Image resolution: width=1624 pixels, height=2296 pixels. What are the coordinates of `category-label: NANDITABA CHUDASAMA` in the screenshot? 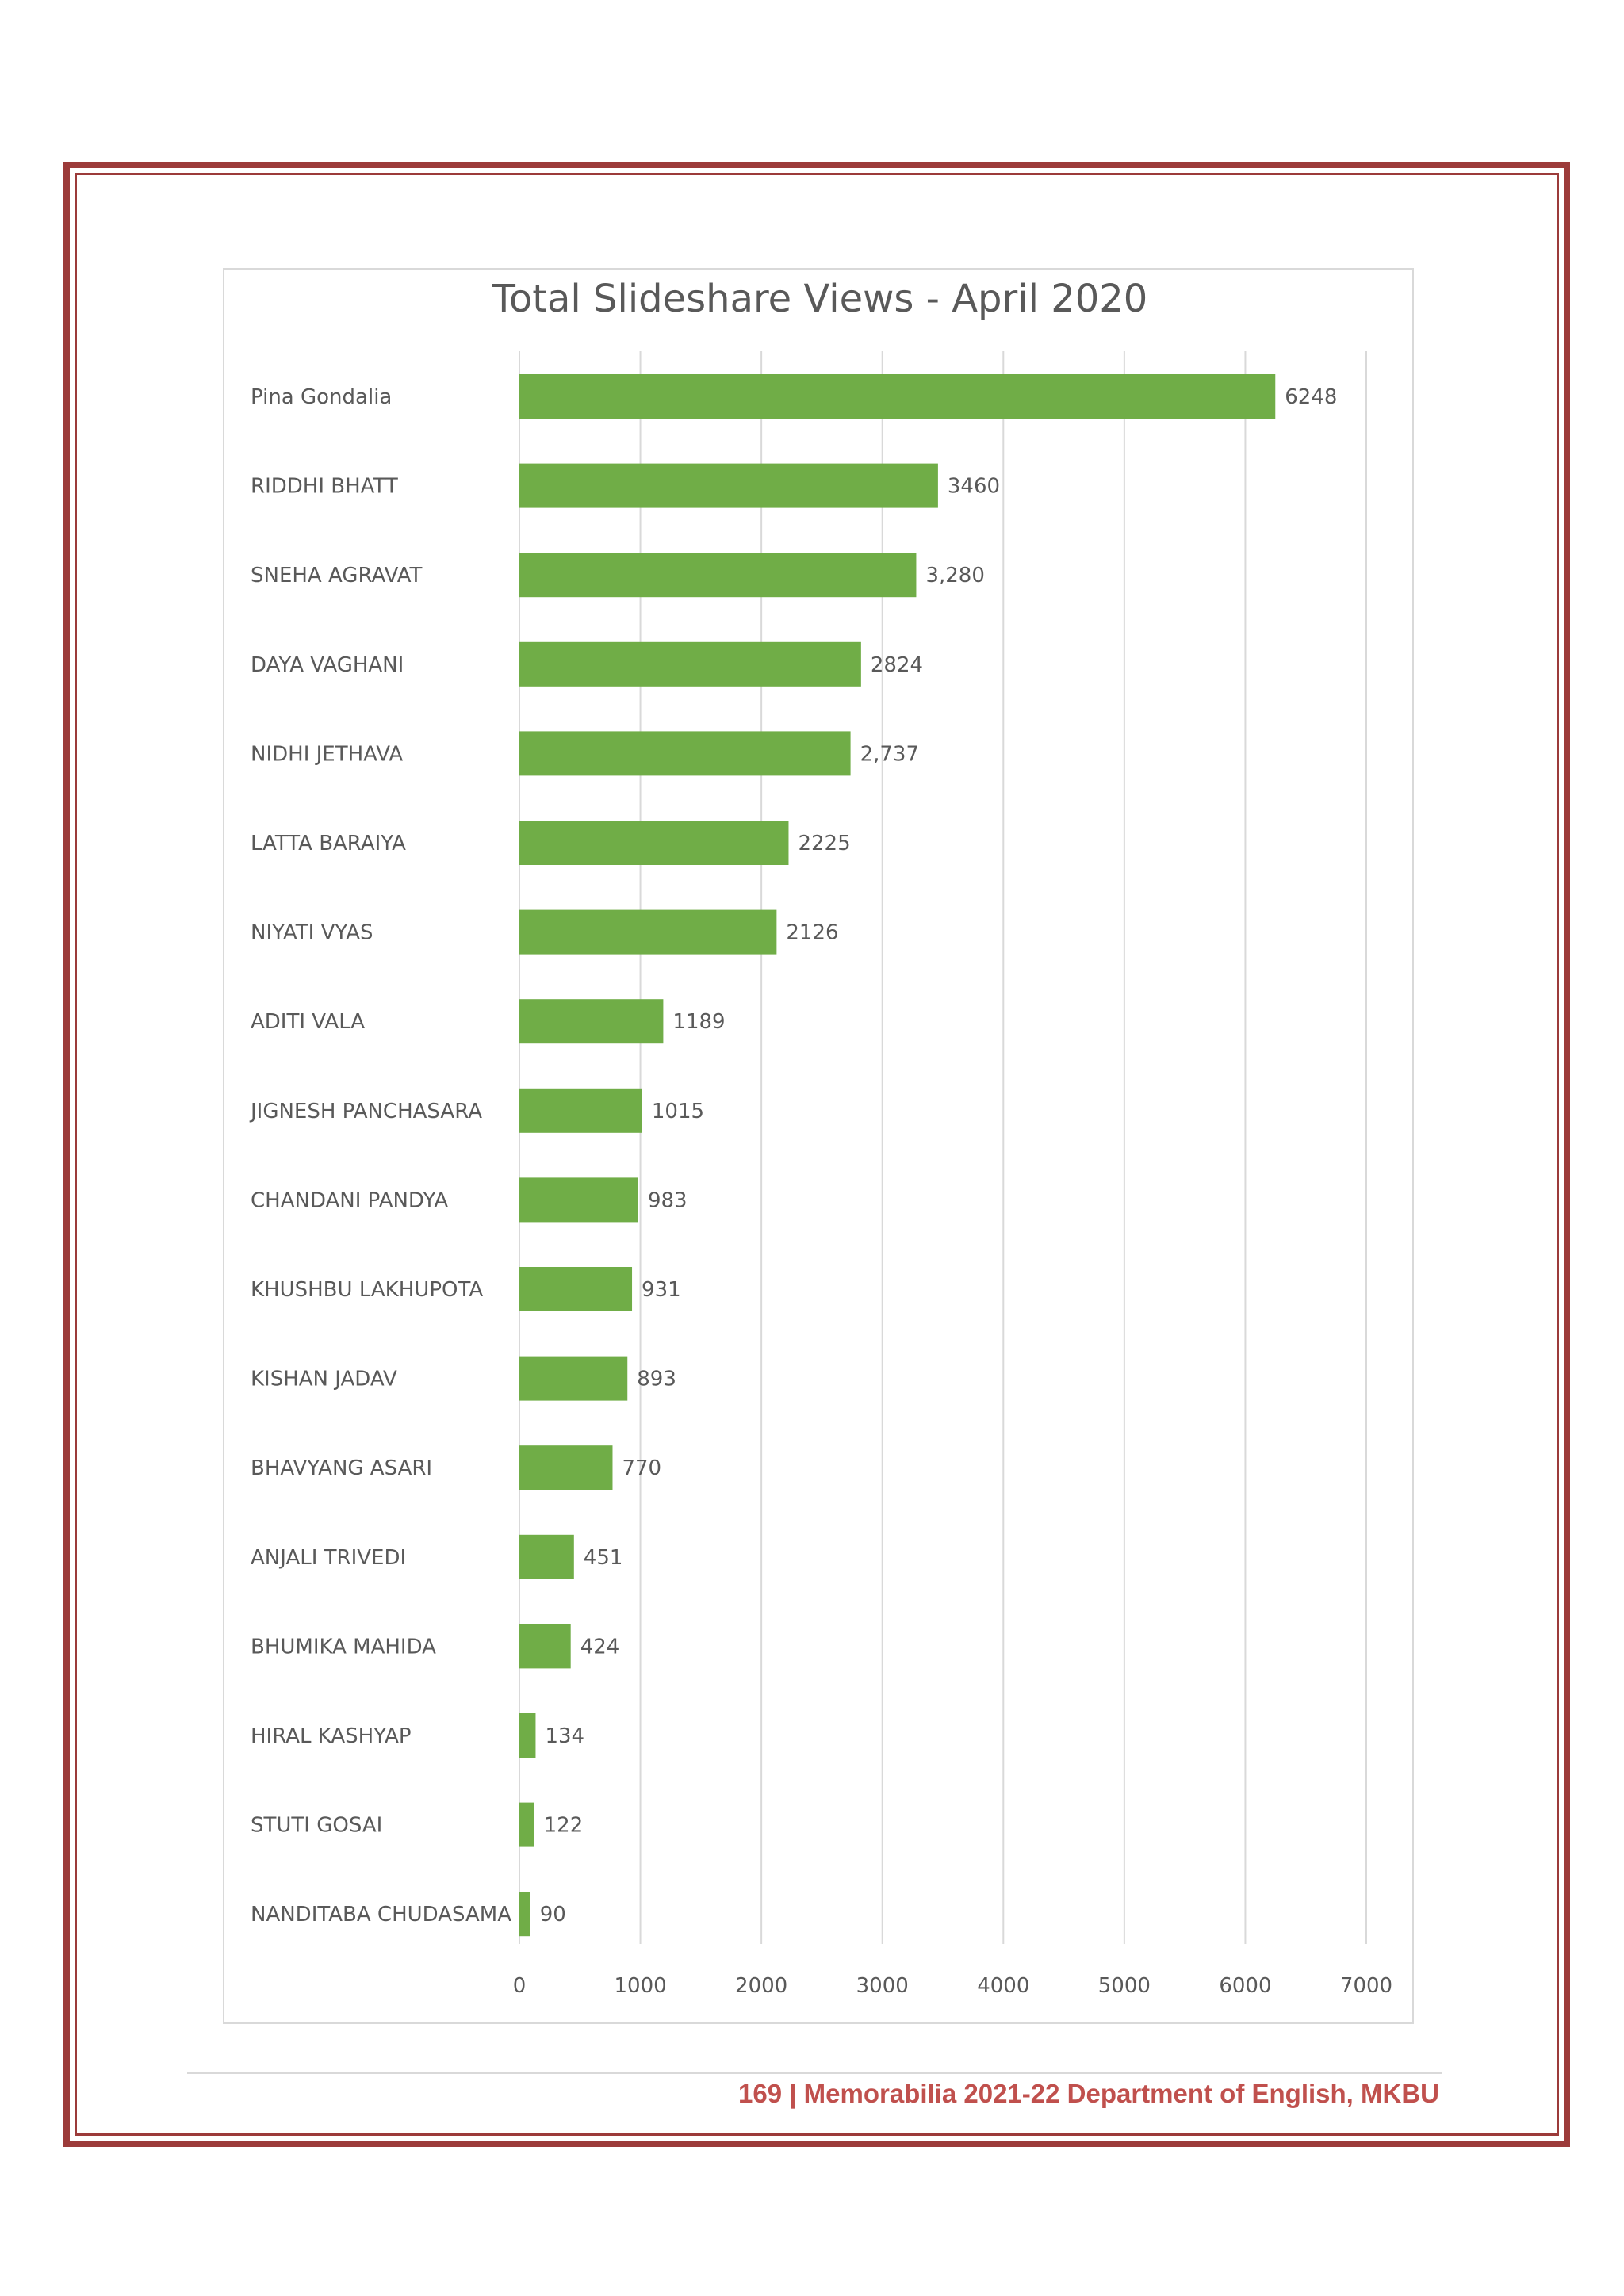 It's located at (381, 1915).